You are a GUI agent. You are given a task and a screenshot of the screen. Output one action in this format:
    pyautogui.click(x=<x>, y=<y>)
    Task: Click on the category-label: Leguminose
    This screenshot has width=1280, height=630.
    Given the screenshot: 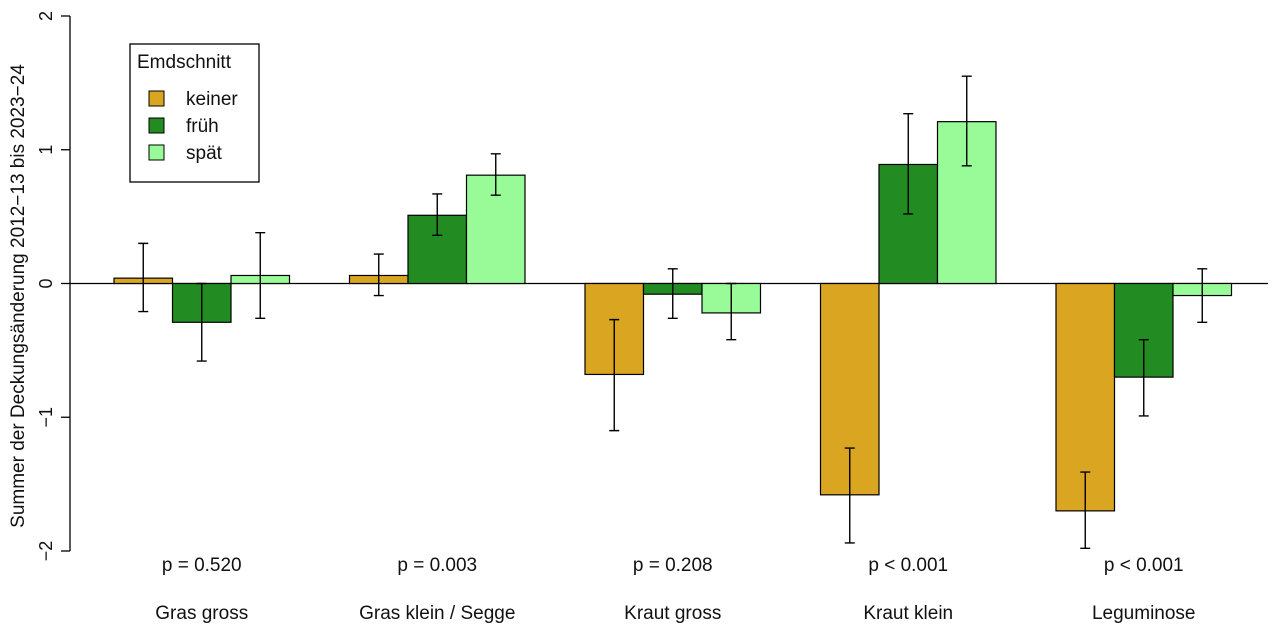 What is the action you would take?
    pyautogui.click(x=1144, y=613)
    